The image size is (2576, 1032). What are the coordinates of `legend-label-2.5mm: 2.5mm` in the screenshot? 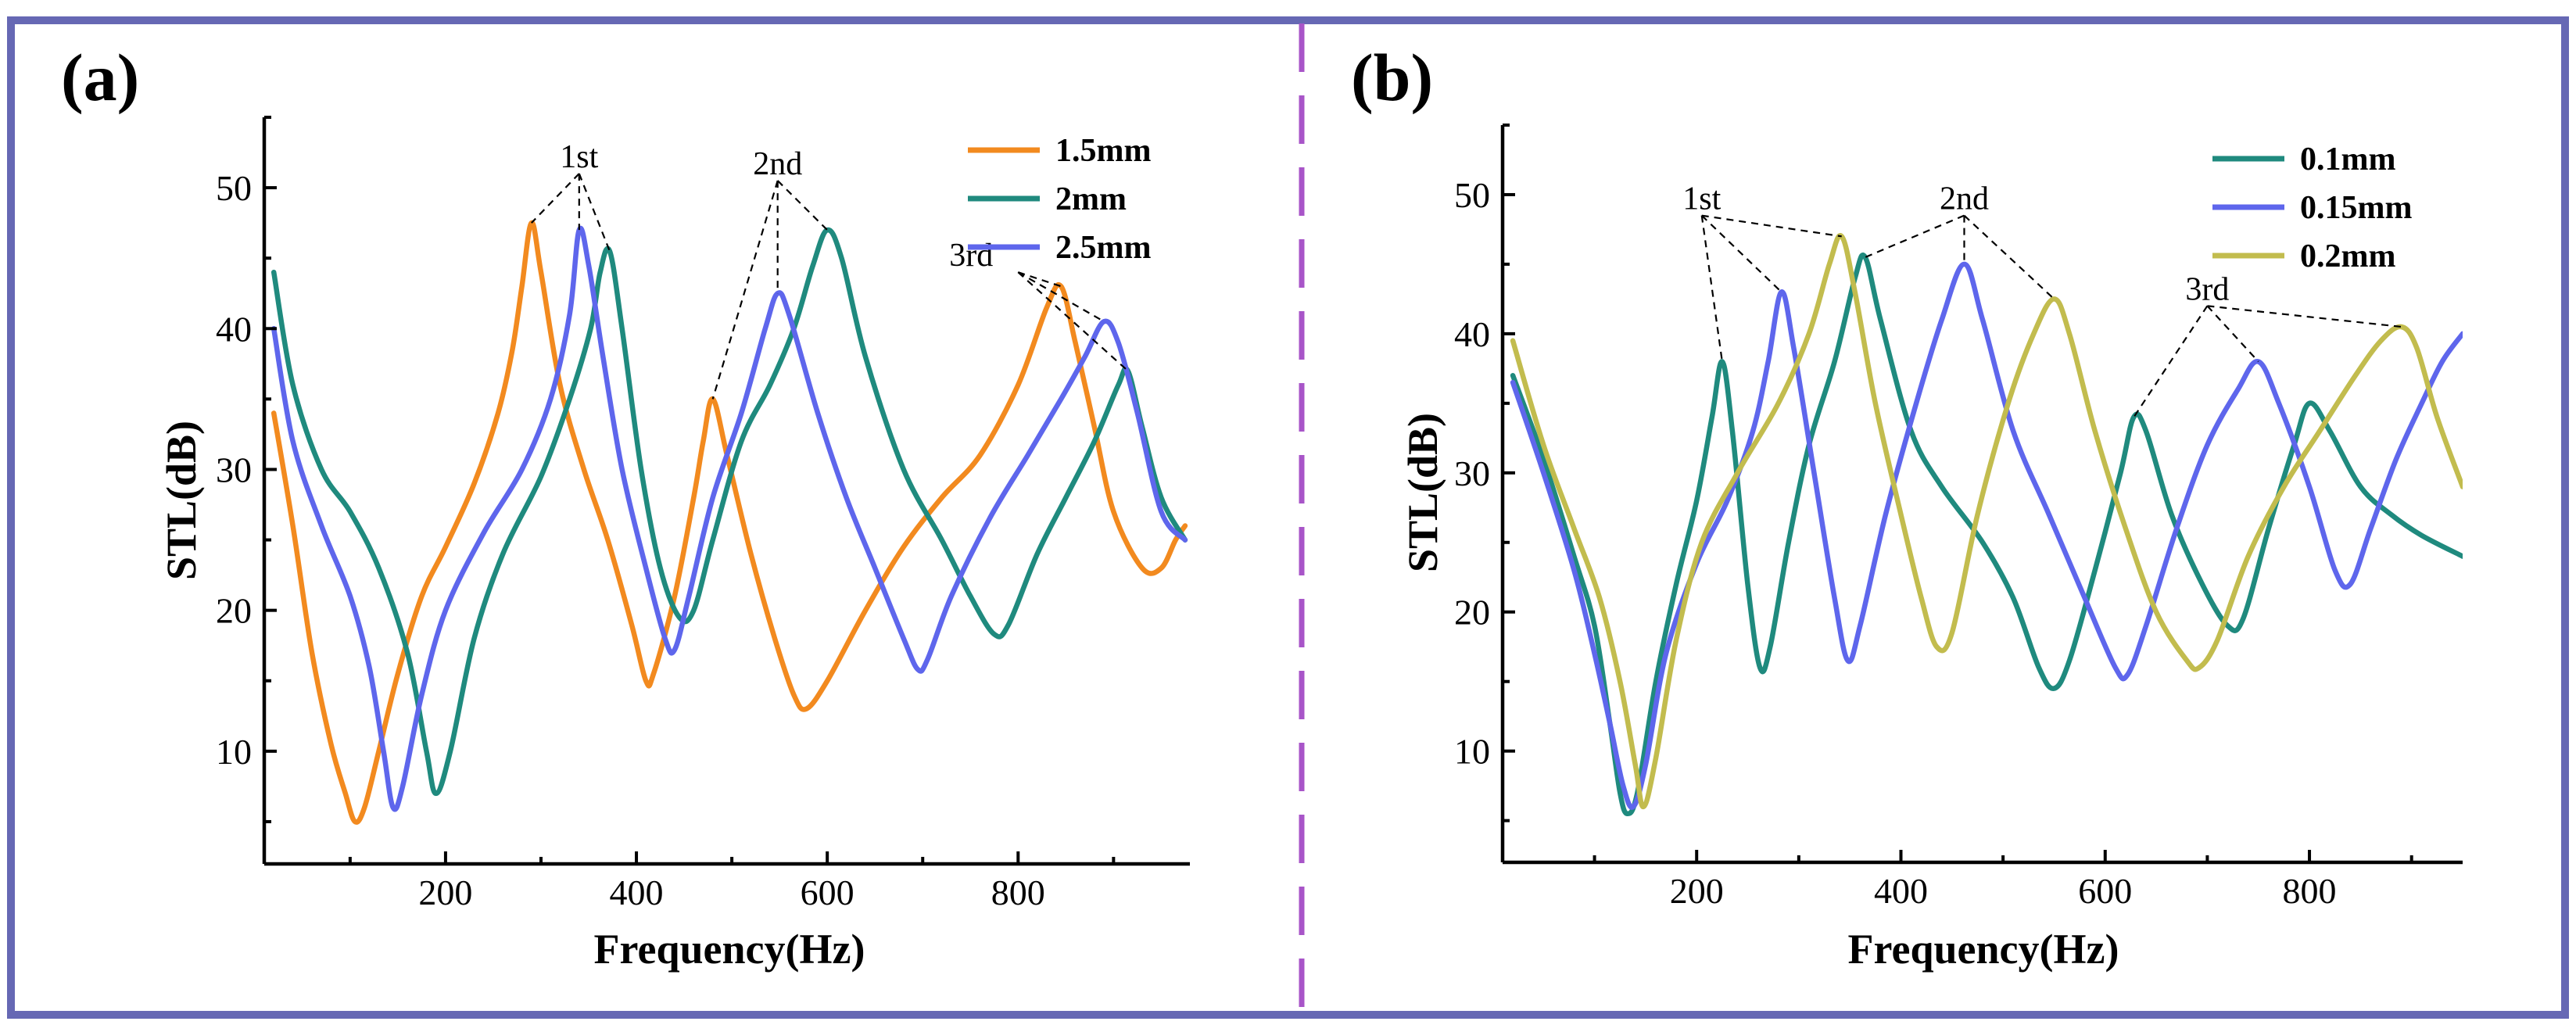 It's located at (1103, 248).